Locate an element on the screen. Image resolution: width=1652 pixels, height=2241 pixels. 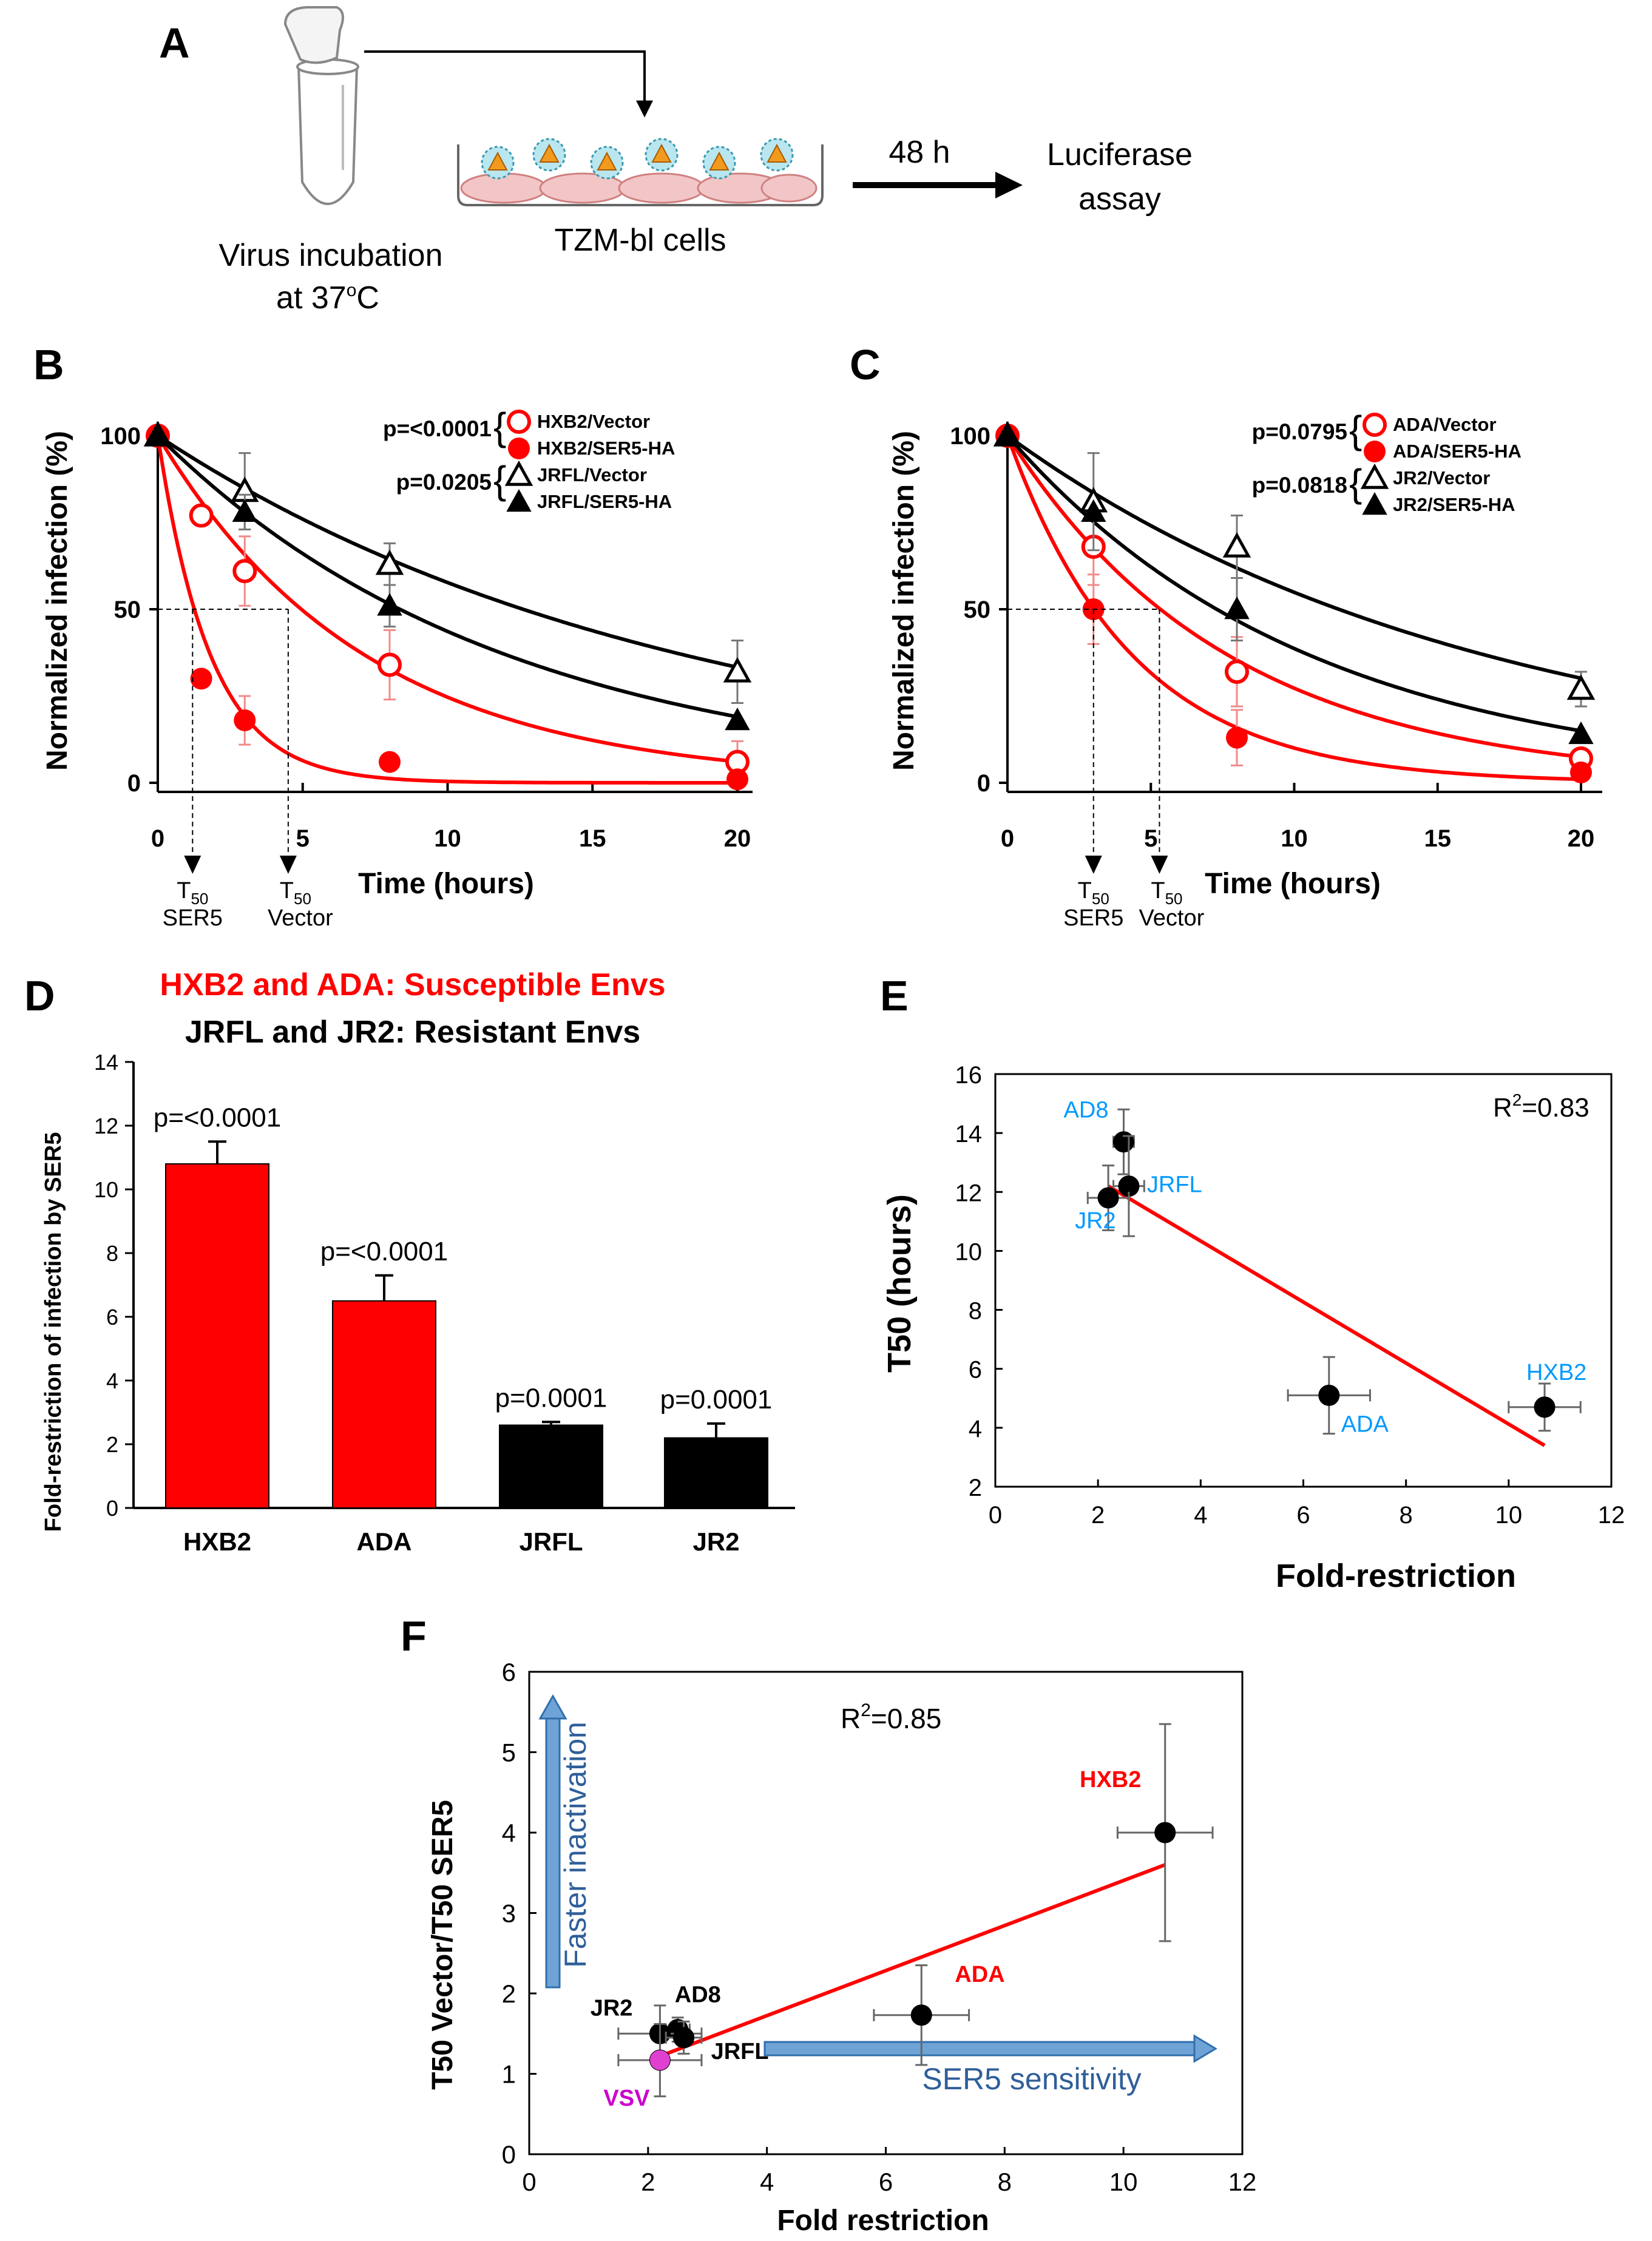
panel-f-r2: R2=0.85 is located at coordinates (891, 1717).